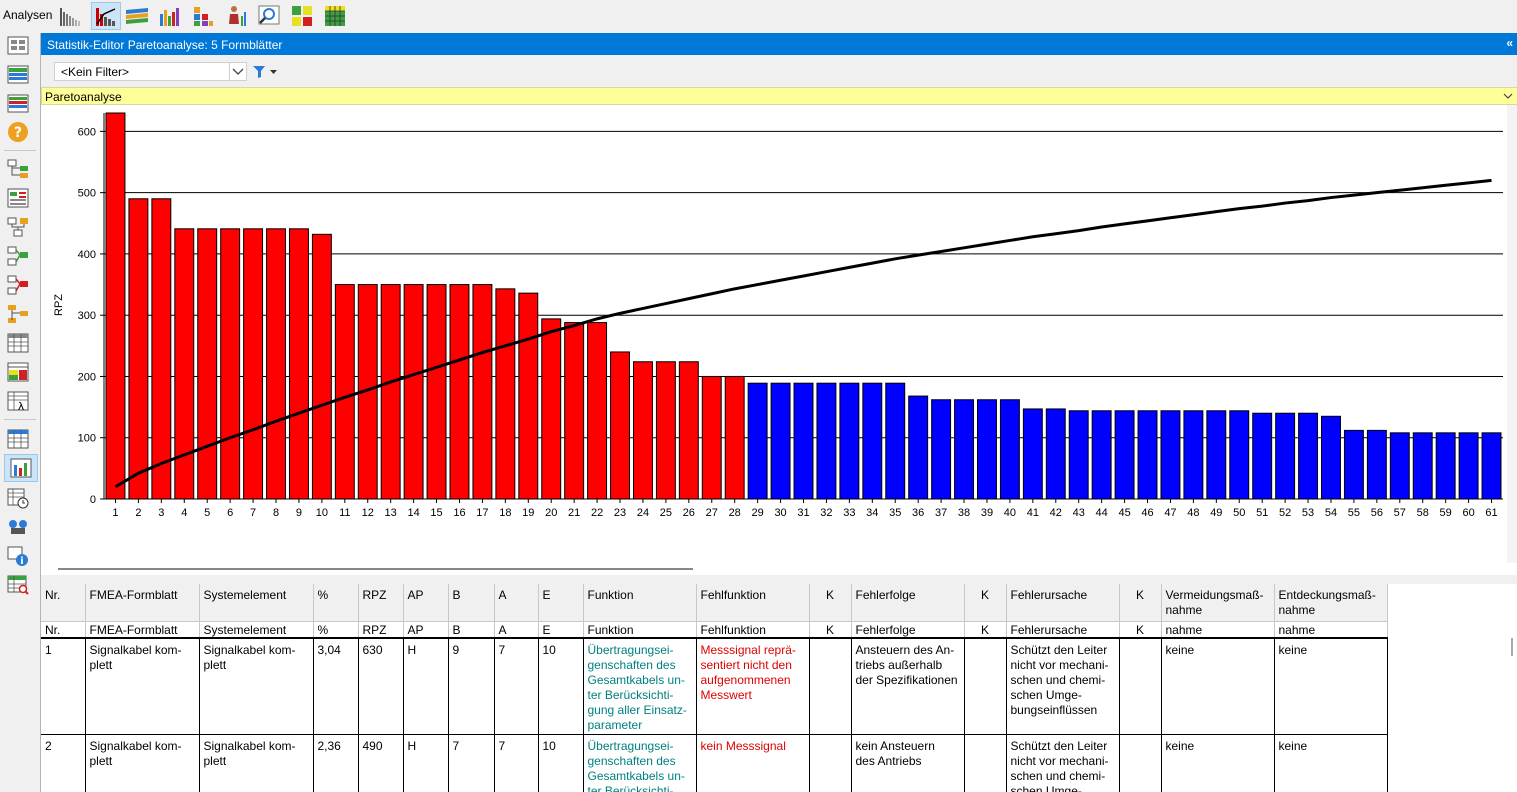  I want to click on column-header-nr: Nr., so click(63, 603).